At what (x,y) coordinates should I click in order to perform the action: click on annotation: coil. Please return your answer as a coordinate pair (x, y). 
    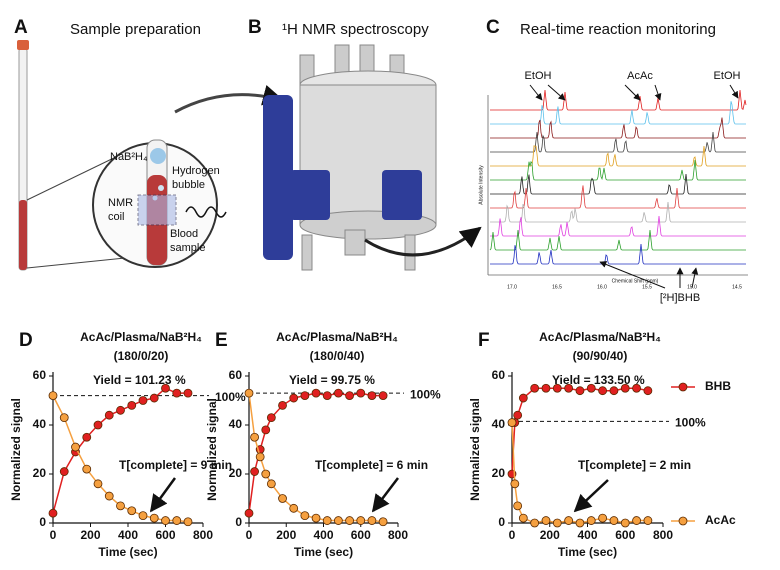
    Looking at the image, I should click on (116, 217).